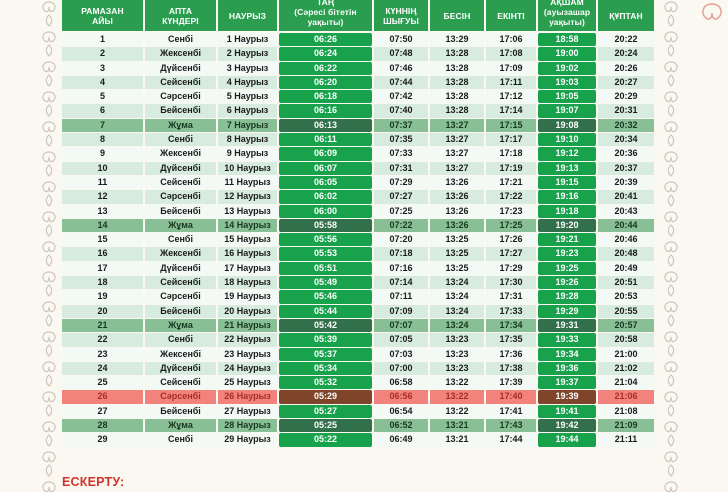  I want to click on ramadan-day-cell: 4, so click(102, 82).